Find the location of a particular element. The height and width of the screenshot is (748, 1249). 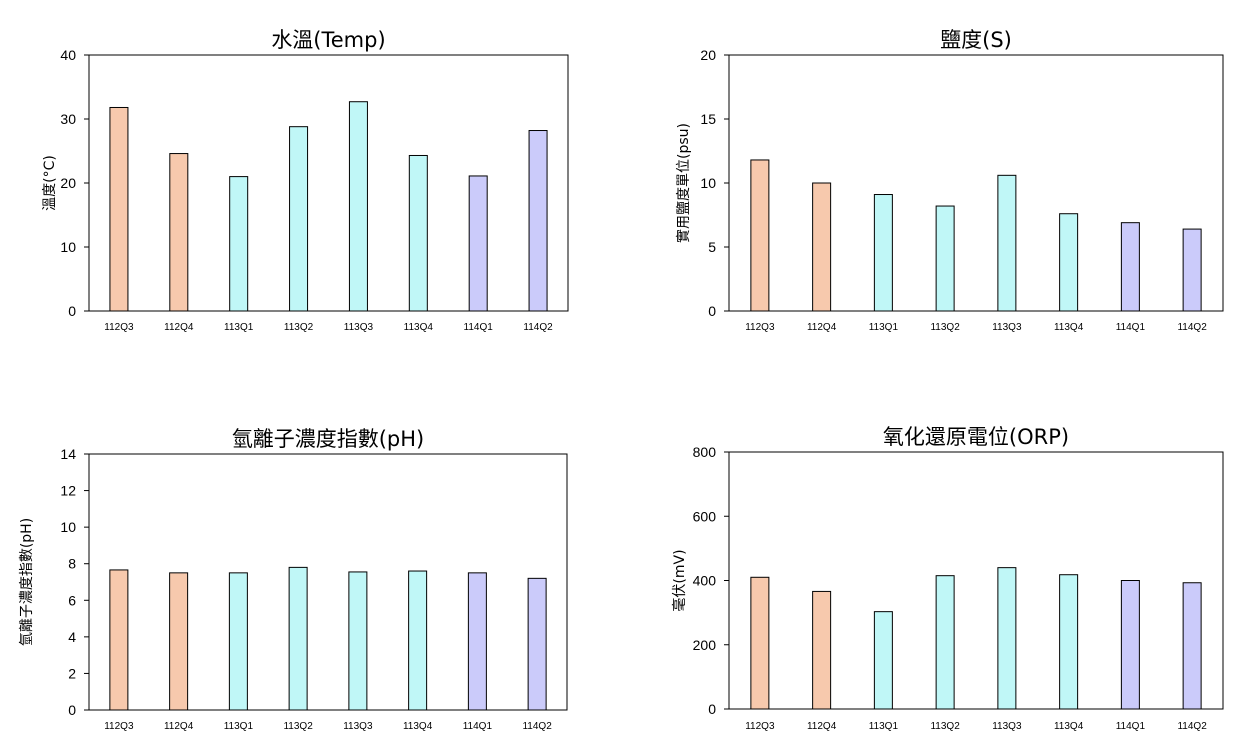

y-tick-label: 14 is located at coordinates (68, 454).